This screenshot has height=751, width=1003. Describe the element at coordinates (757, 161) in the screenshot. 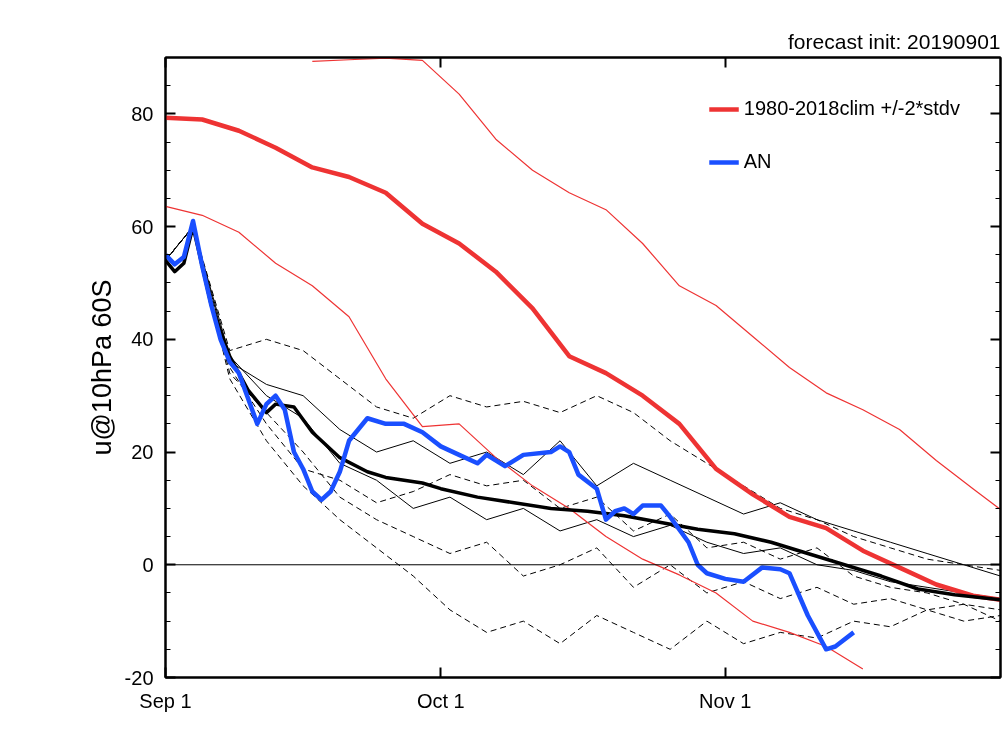

I see `legend-label: AN` at that location.